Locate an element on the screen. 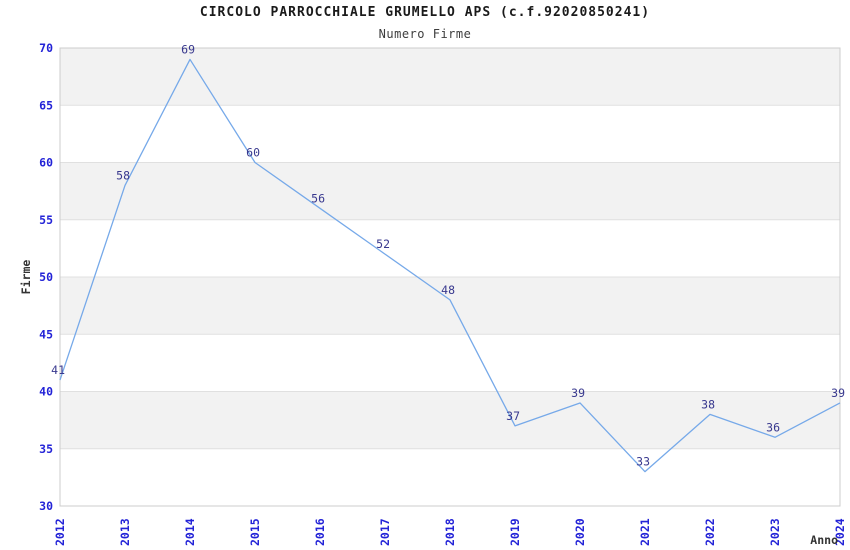 The image size is (850, 550). x-tick-label: 2024 is located at coordinates (840, 532).